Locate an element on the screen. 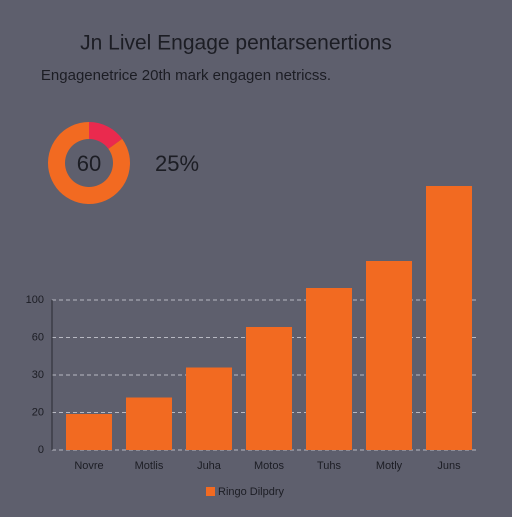  x-tick-label: Tuhs is located at coordinates (329, 466).